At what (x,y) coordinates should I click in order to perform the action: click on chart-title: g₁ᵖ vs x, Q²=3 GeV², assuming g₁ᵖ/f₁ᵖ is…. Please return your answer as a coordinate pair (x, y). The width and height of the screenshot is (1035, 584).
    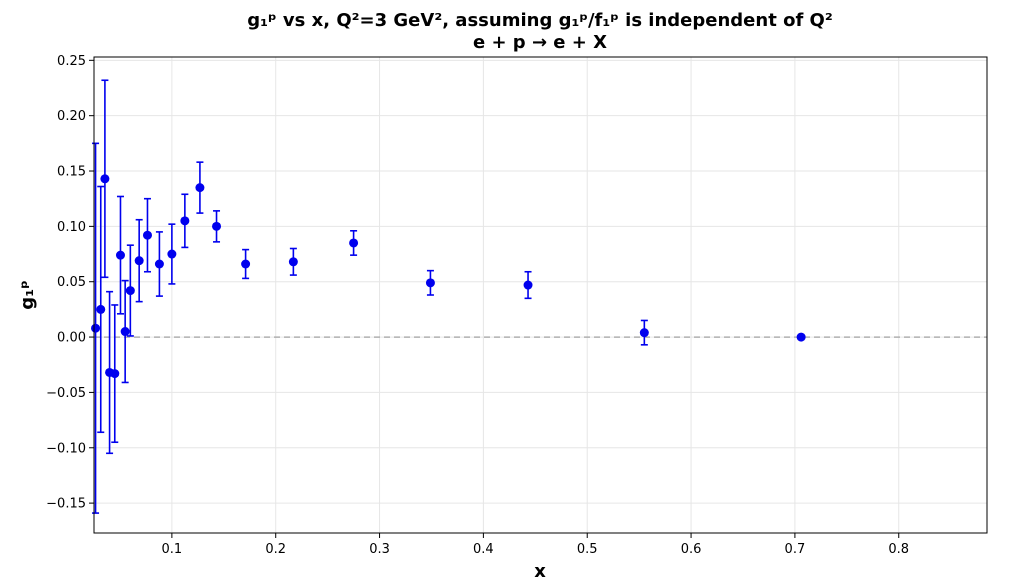
    Looking at the image, I should click on (539, 20).